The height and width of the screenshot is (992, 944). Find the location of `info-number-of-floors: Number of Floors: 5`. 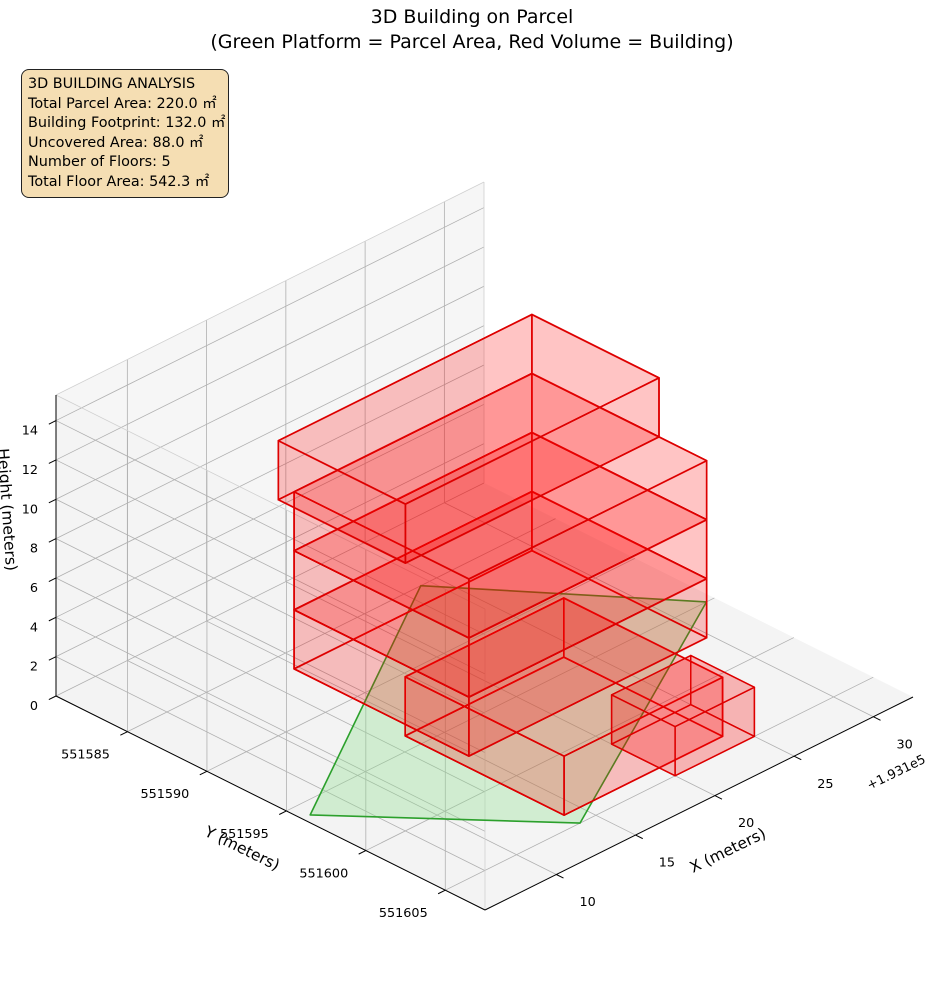

info-number-of-floors: Number of Floors: 5 is located at coordinates (99, 162).